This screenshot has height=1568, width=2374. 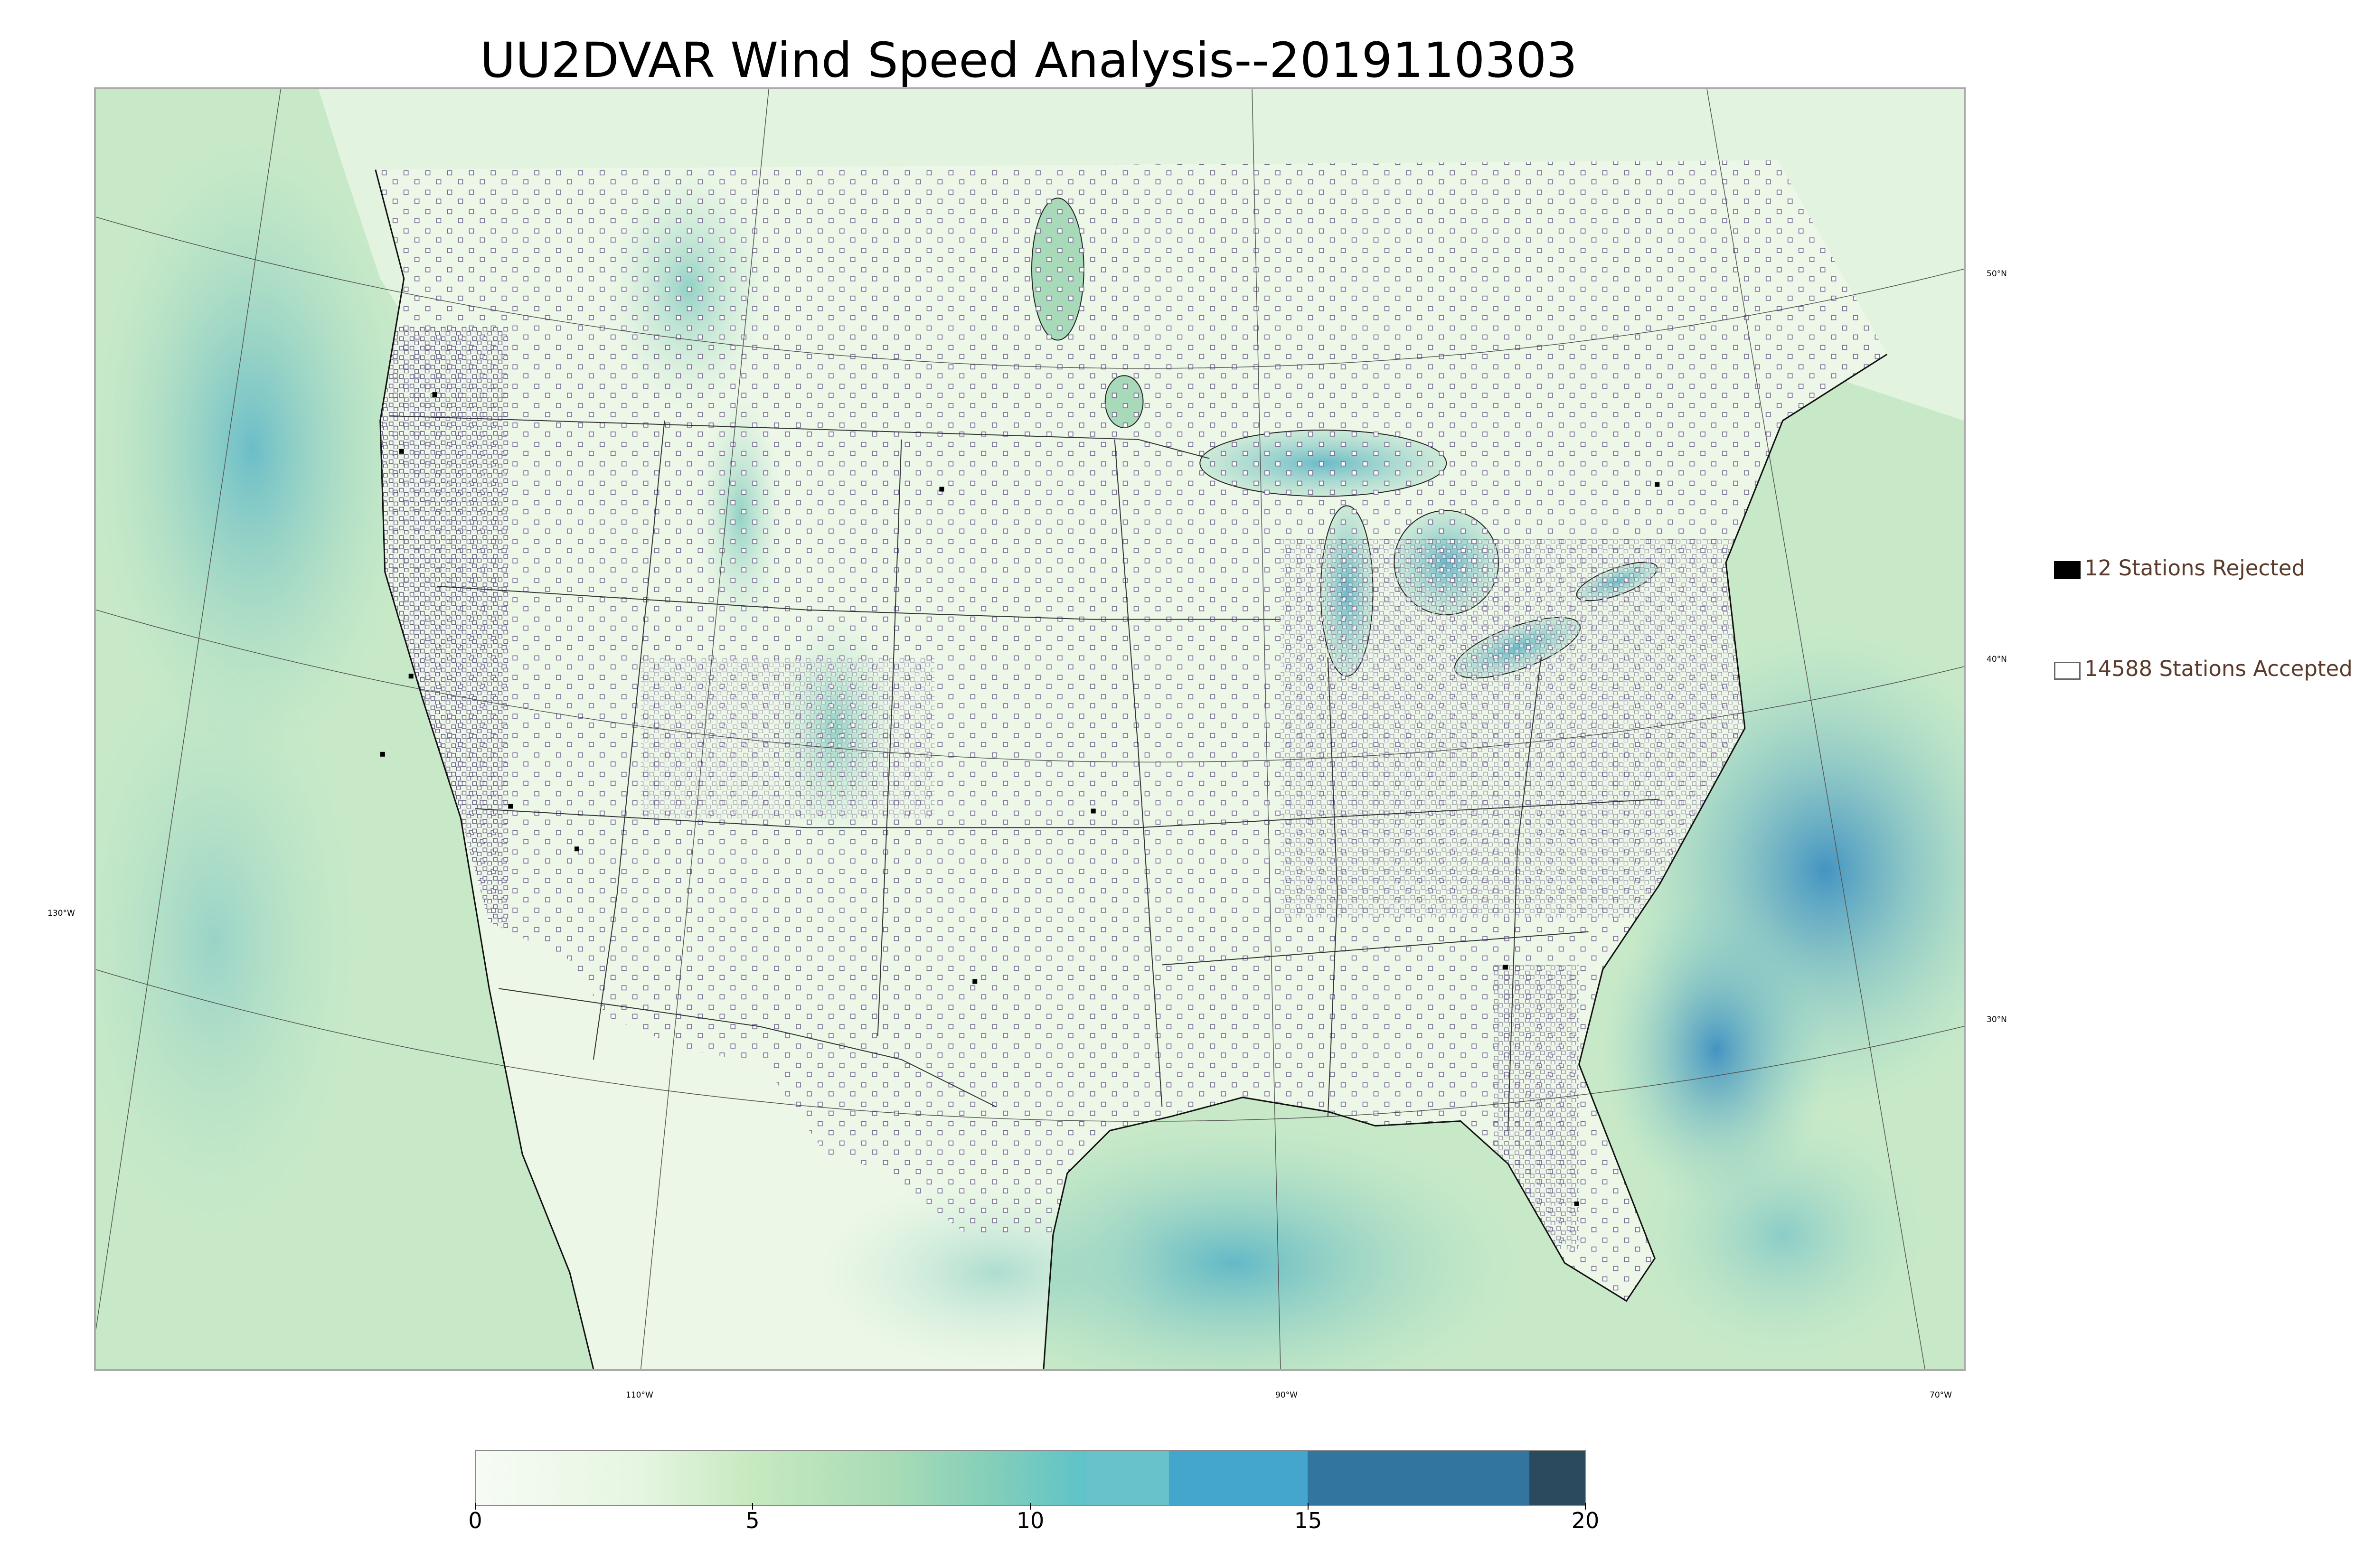 I want to click on legend-rejected: 12 Stations Rejected, so click(x=2179, y=568).